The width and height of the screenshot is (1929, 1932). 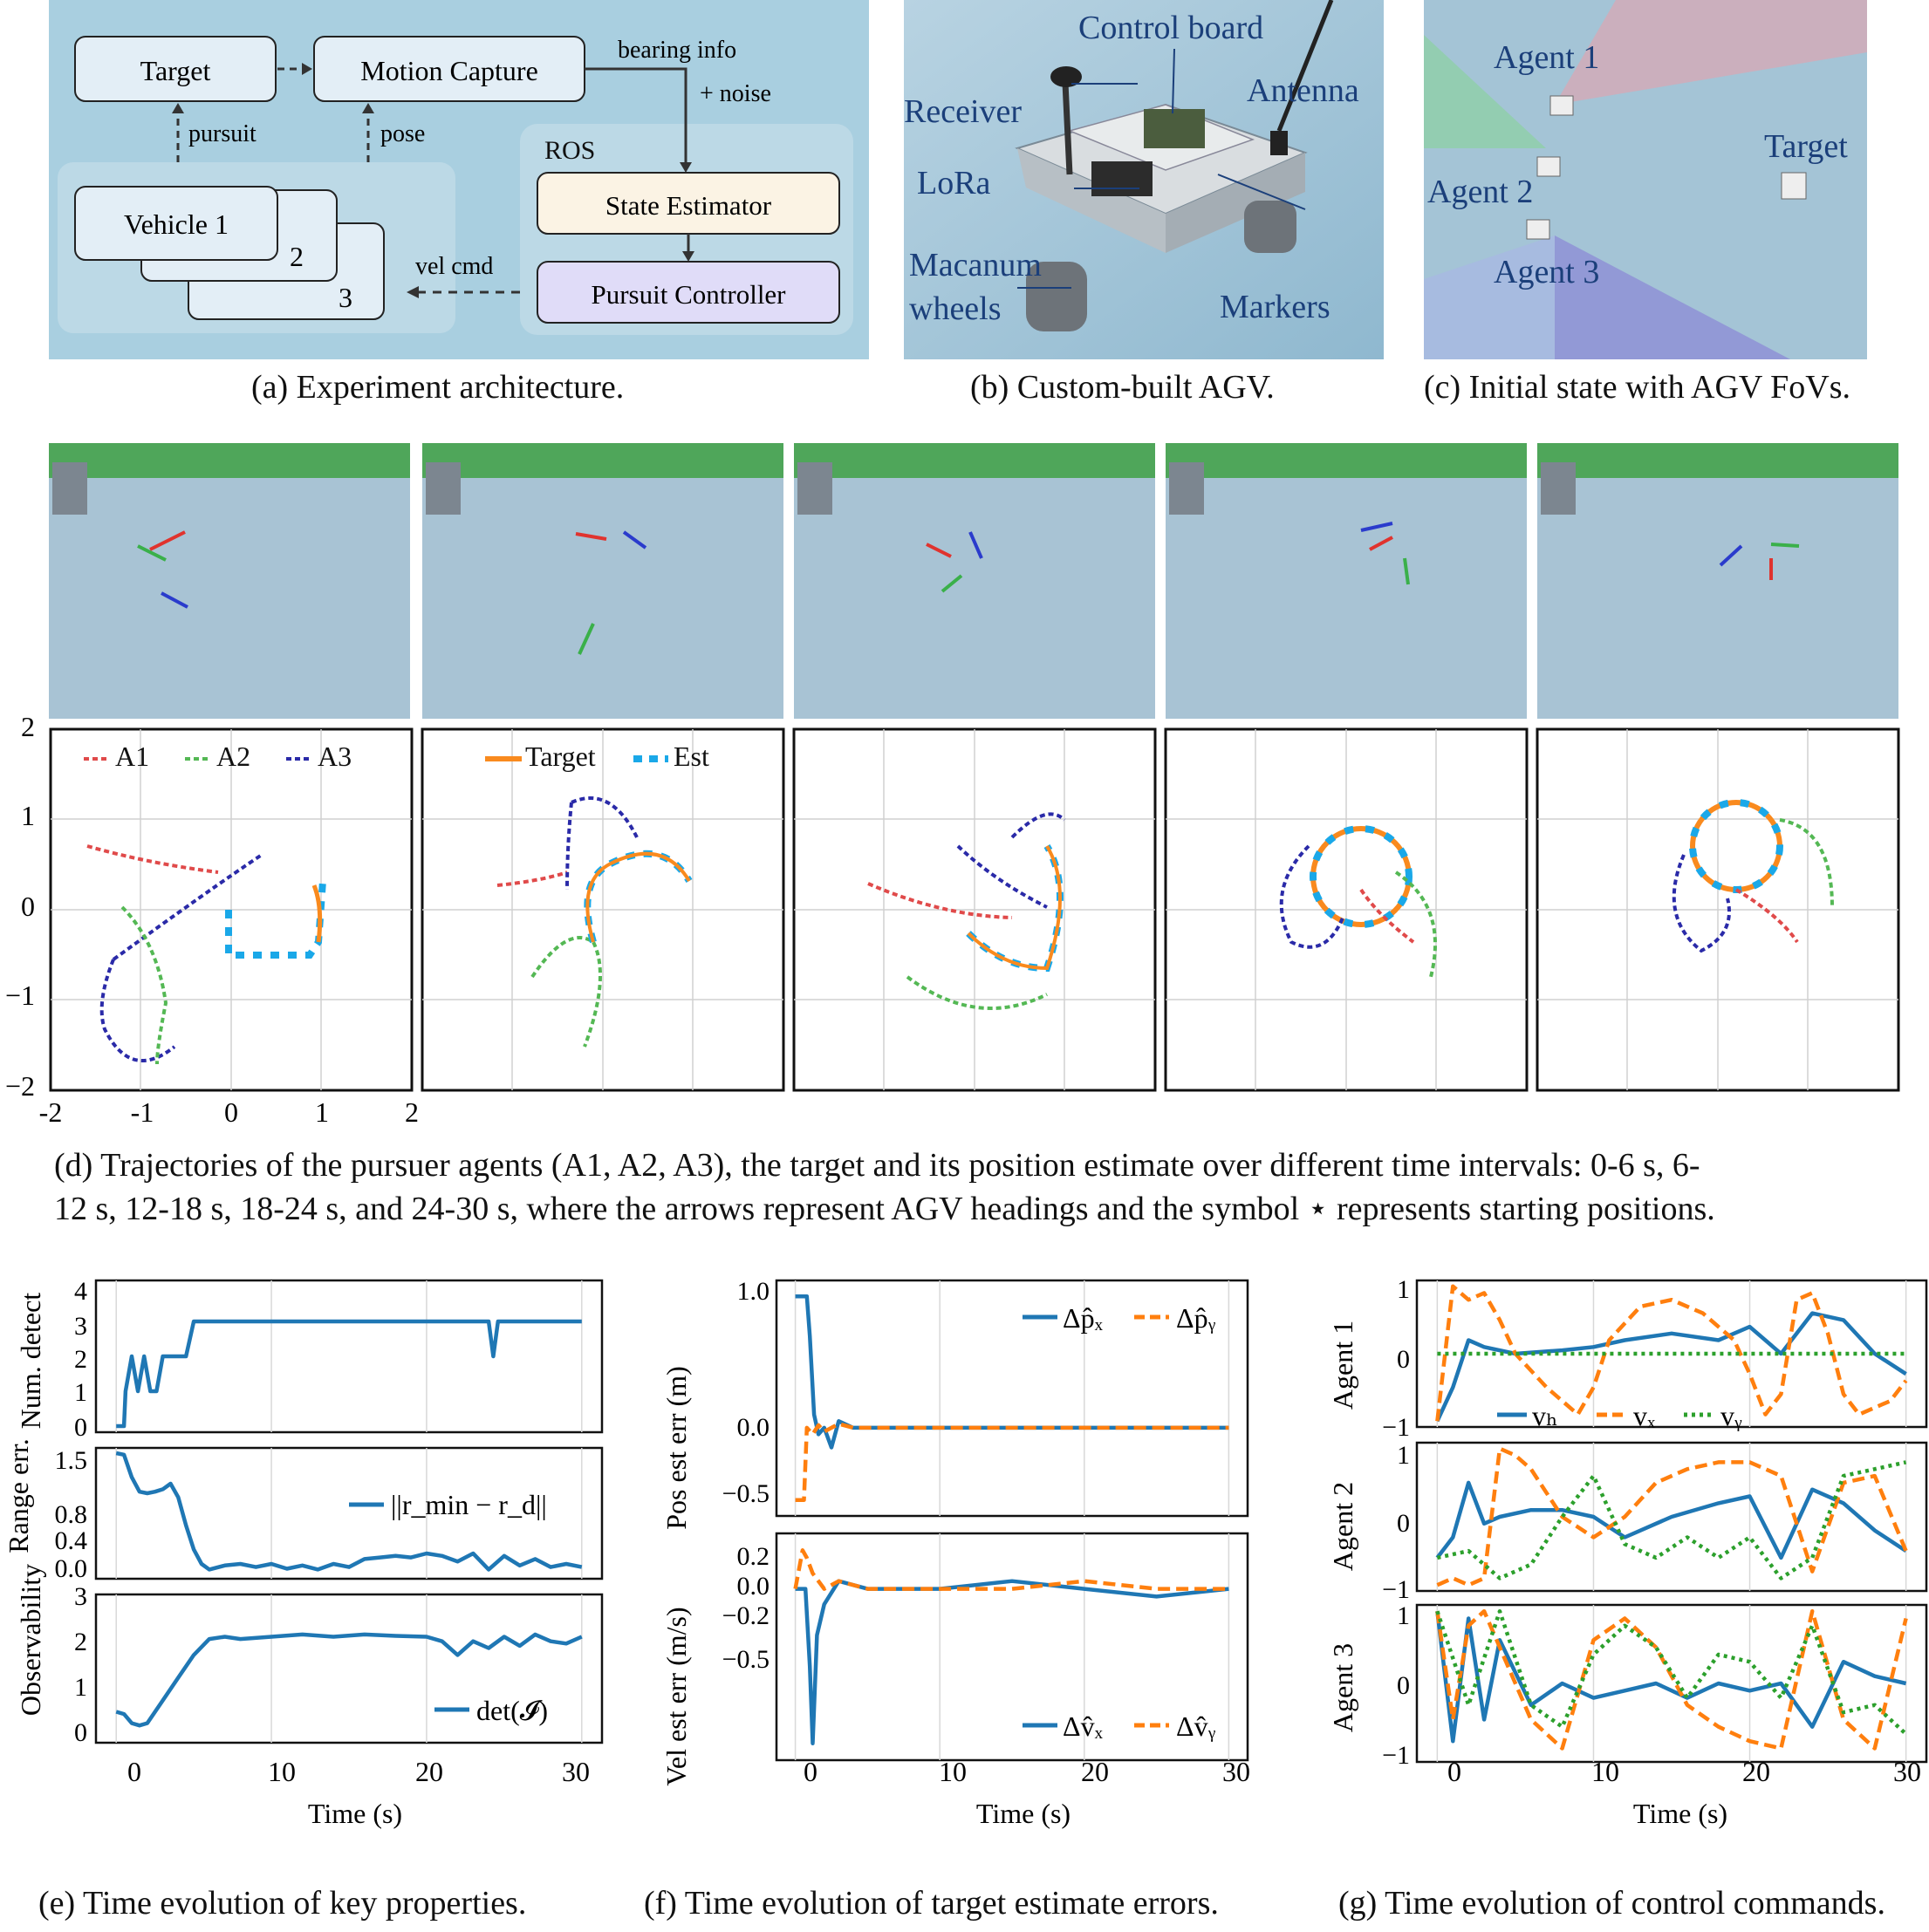 What do you see at coordinates (1084, 1726) in the screenshot?
I see `legend-dvx: Δv̂ₓ` at bounding box center [1084, 1726].